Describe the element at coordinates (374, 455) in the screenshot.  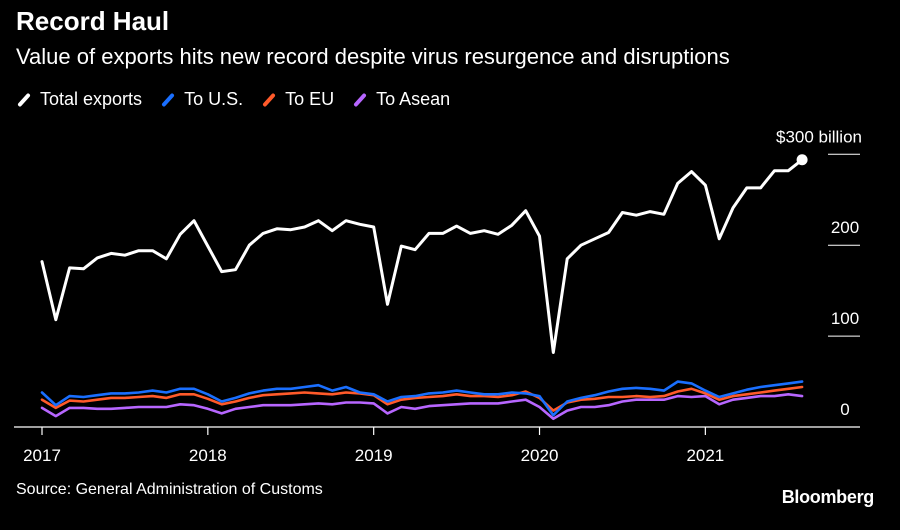
I see `x-tick-label: 2019` at that location.